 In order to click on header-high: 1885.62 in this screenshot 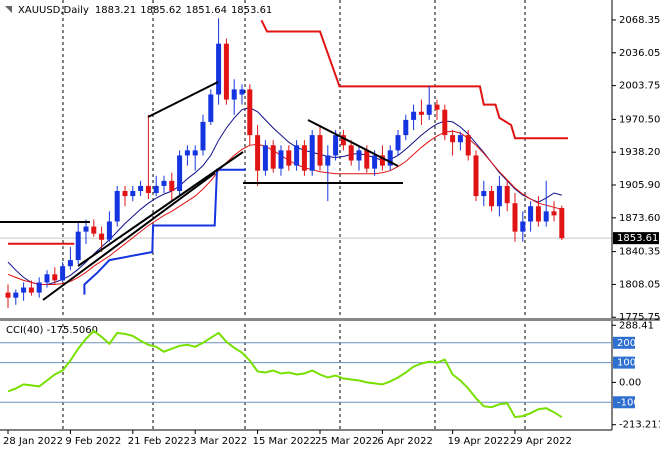, I will do `click(160, 10)`.